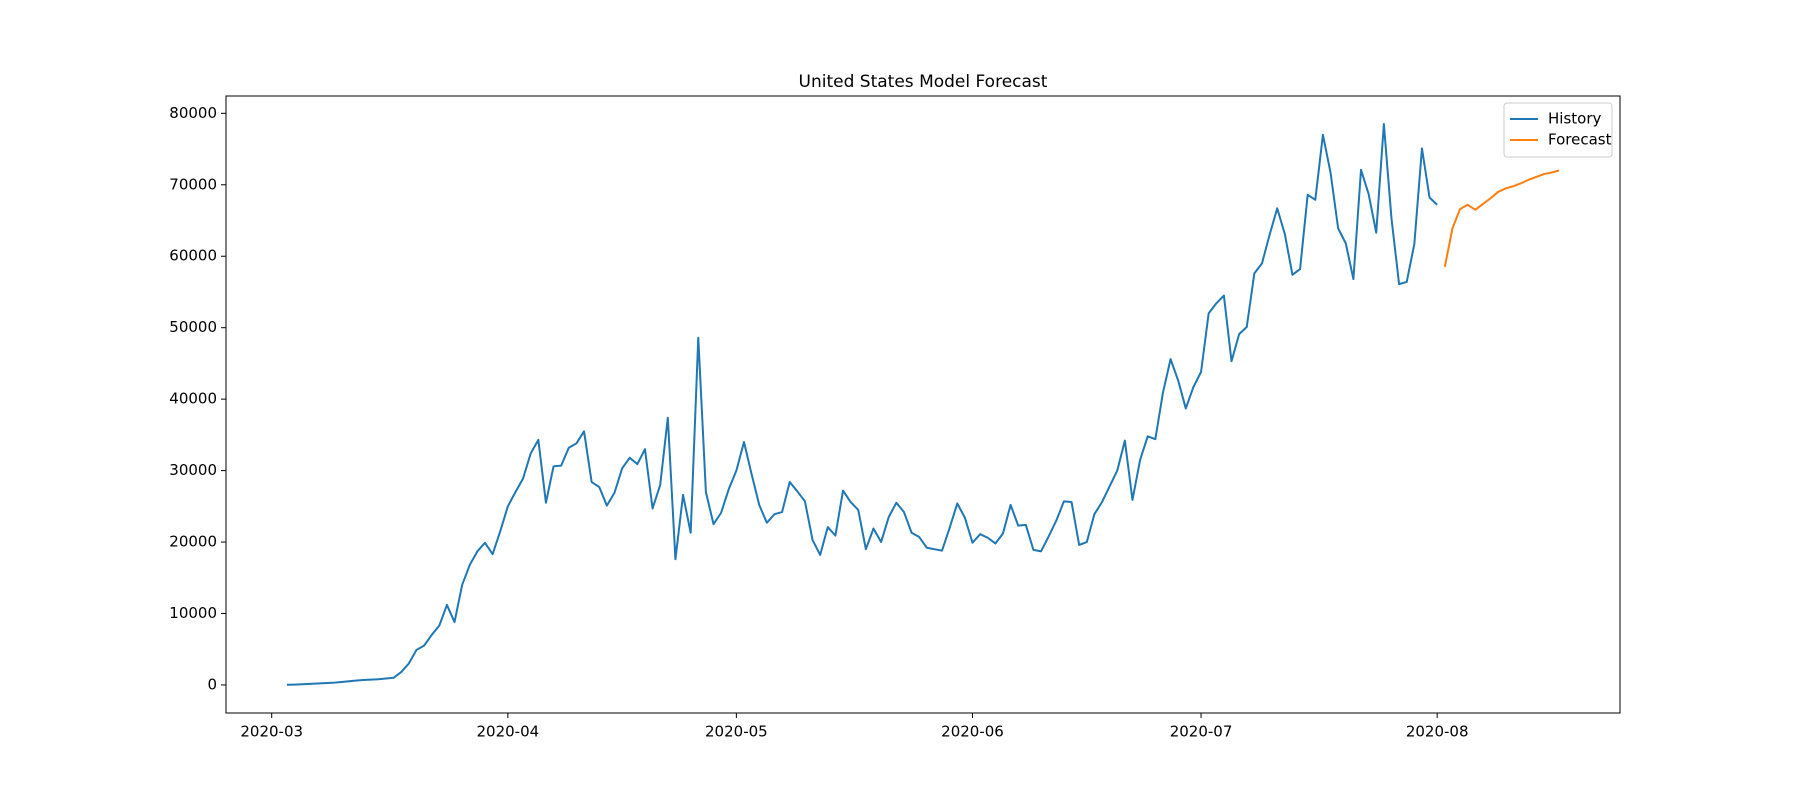  I want to click on series-line, so click(1501, 218).